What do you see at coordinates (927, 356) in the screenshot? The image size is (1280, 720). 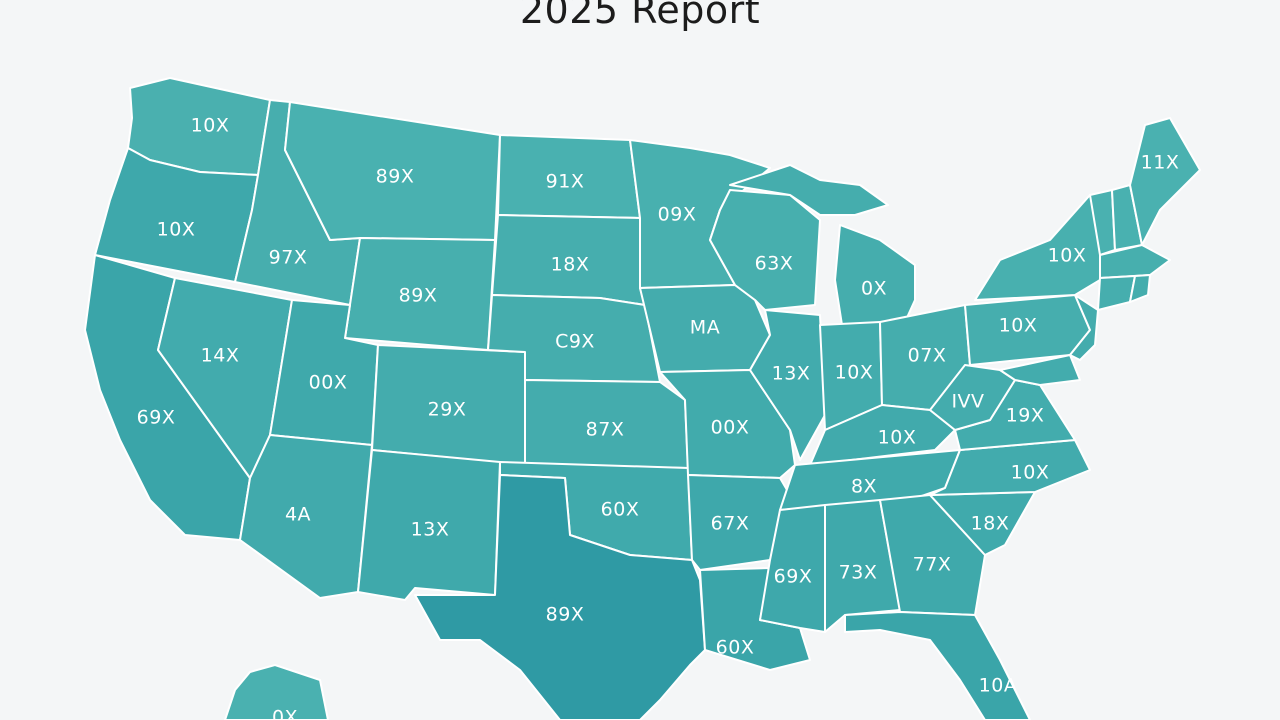 I see `label-ohio: 07X` at bounding box center [927, 356].